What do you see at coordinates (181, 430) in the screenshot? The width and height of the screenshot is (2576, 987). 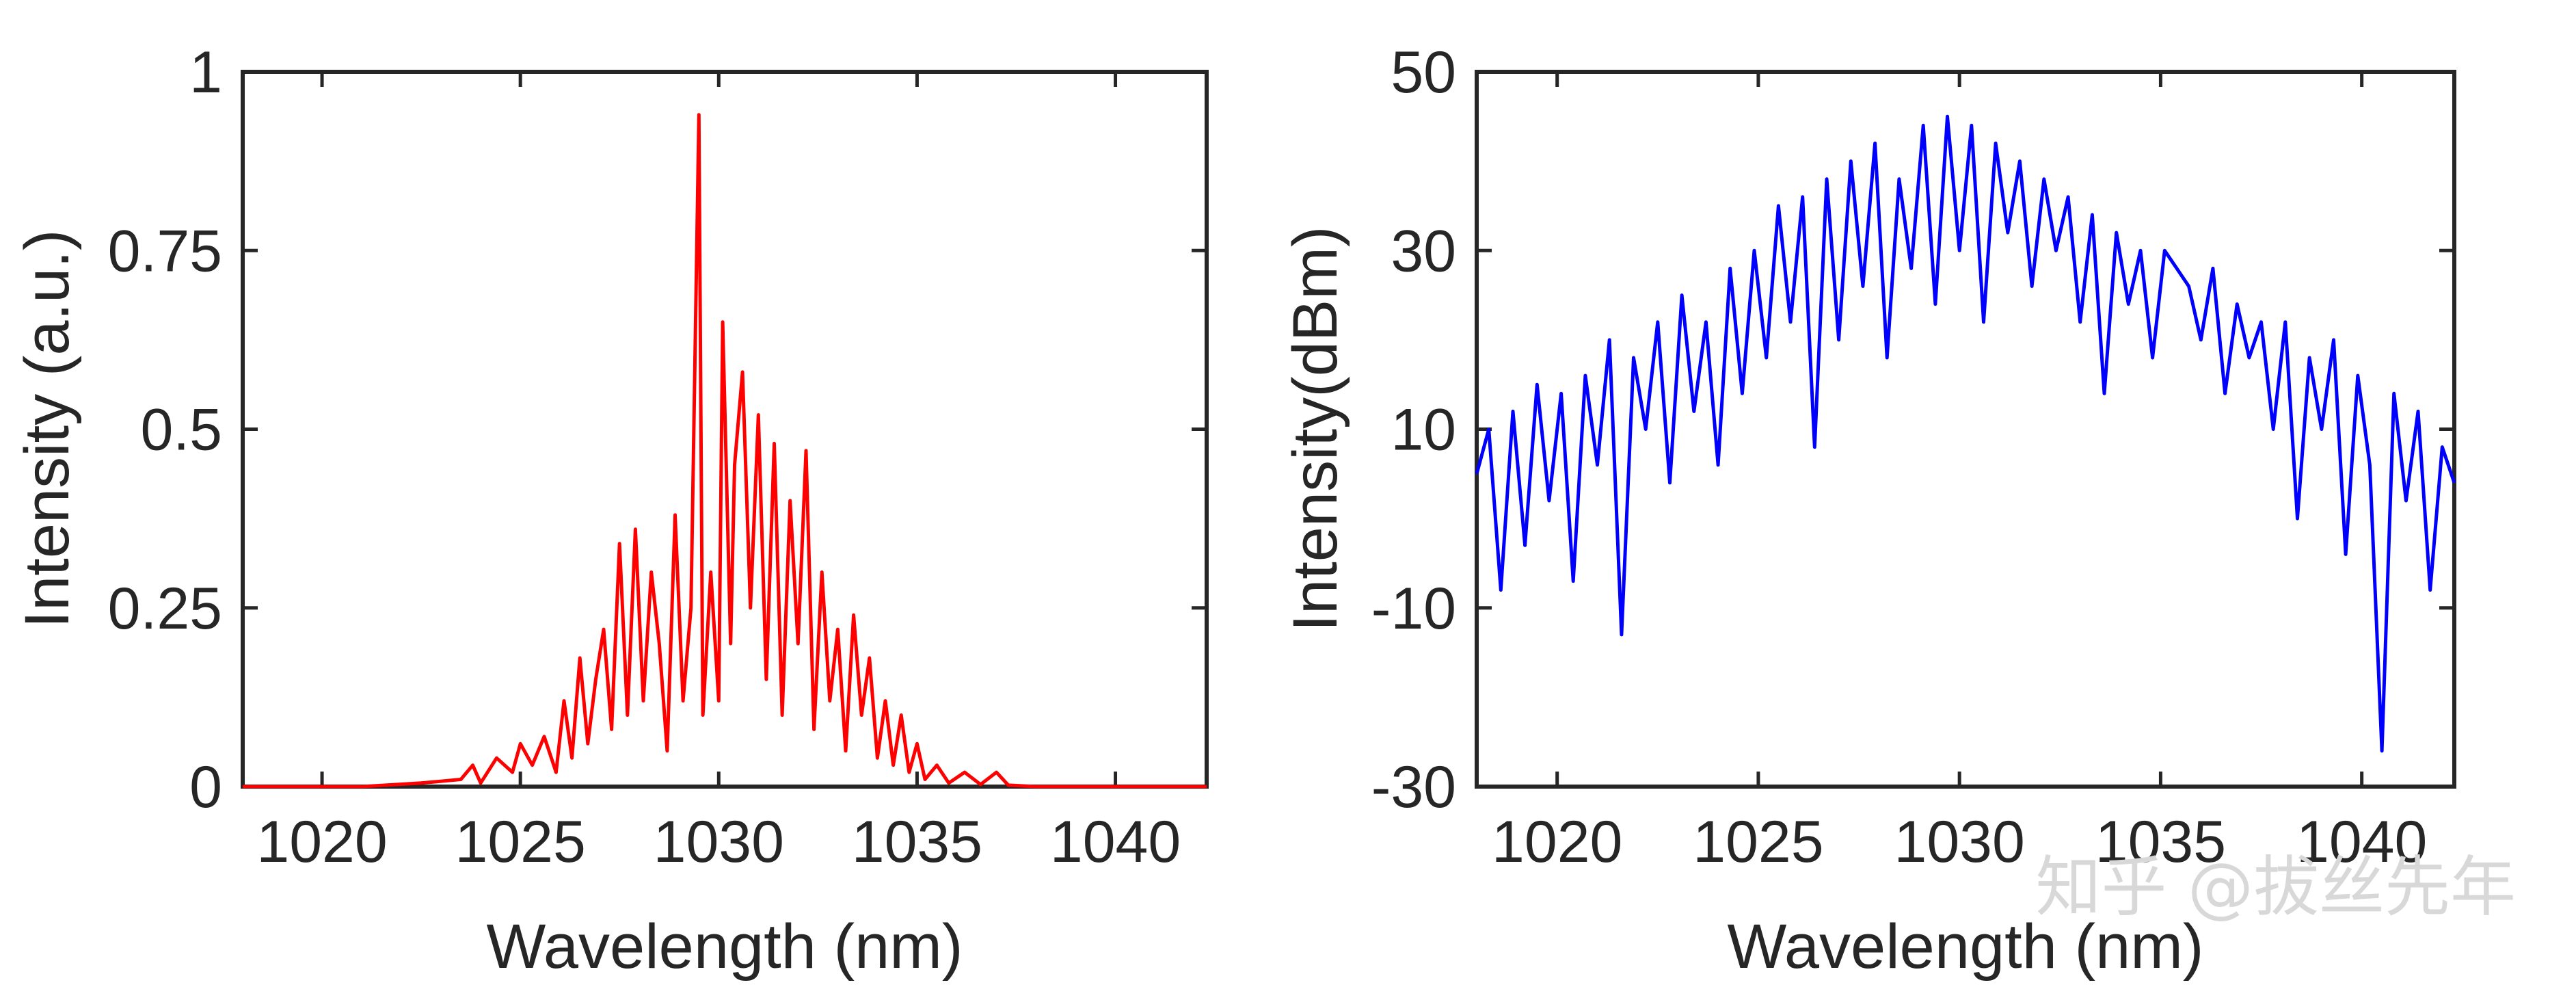 I see `left-y-tick-label: 0.5` at bounding box center [181, 430].